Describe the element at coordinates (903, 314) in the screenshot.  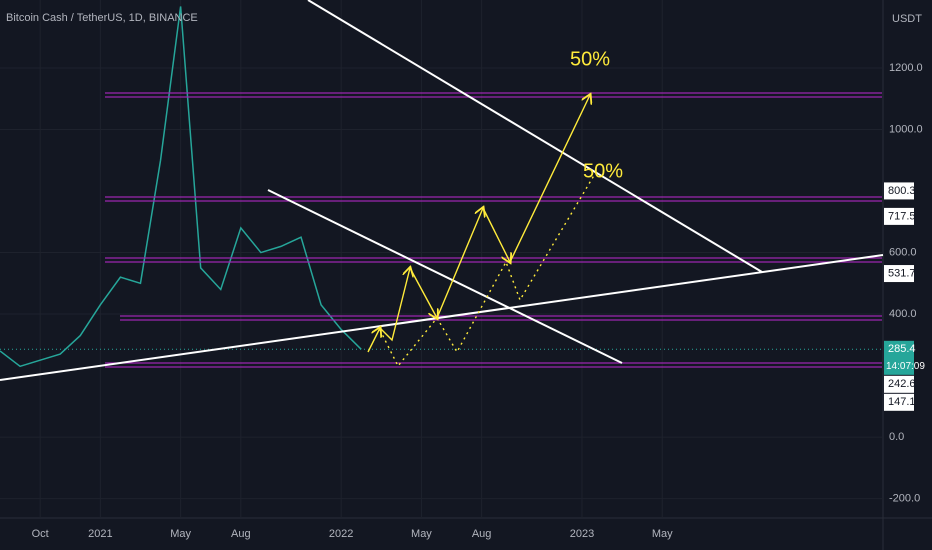
I see `y-tick-label: 400.0` at that location.